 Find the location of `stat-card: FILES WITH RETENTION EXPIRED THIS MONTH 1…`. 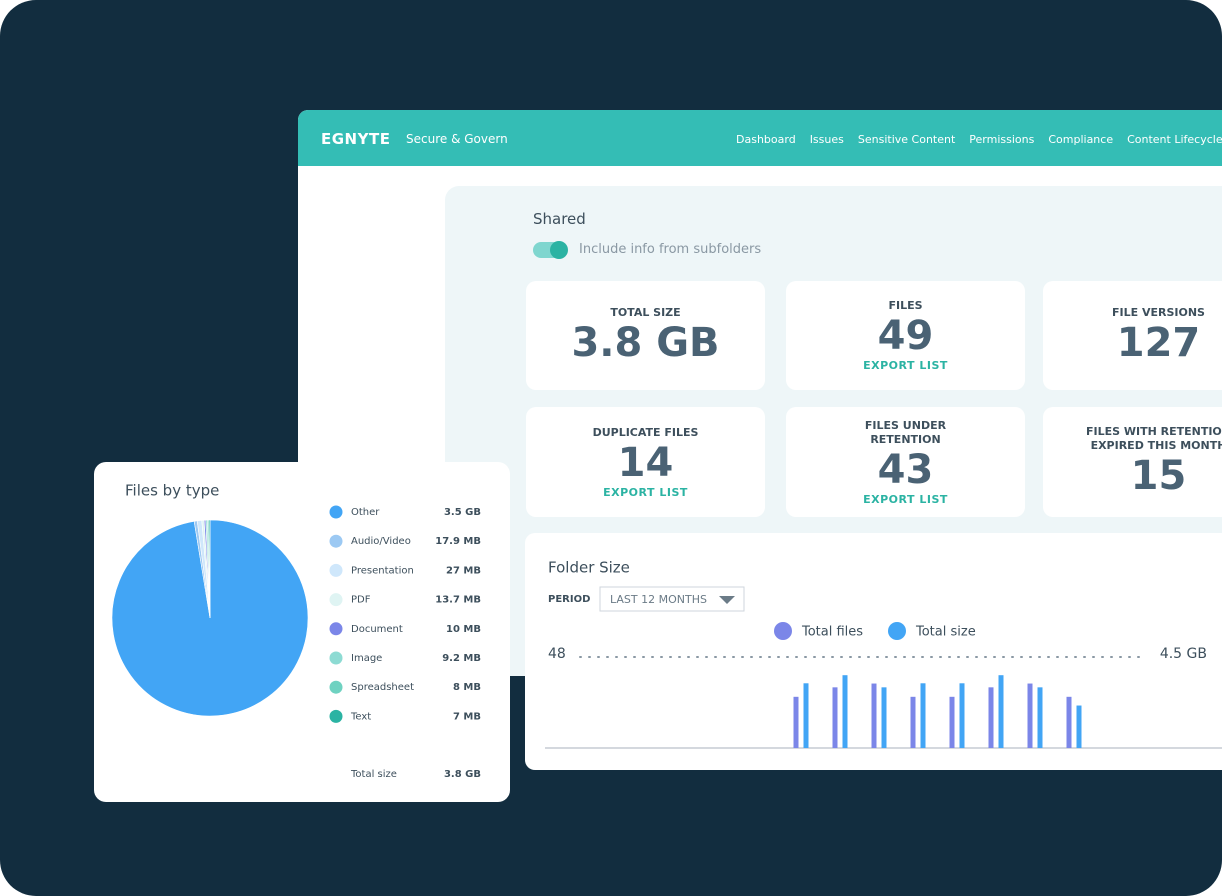

stat-card: FILES WITH RETENTION EXPIRED THIS MONTH 1… is located at coordinates (1132, 462).